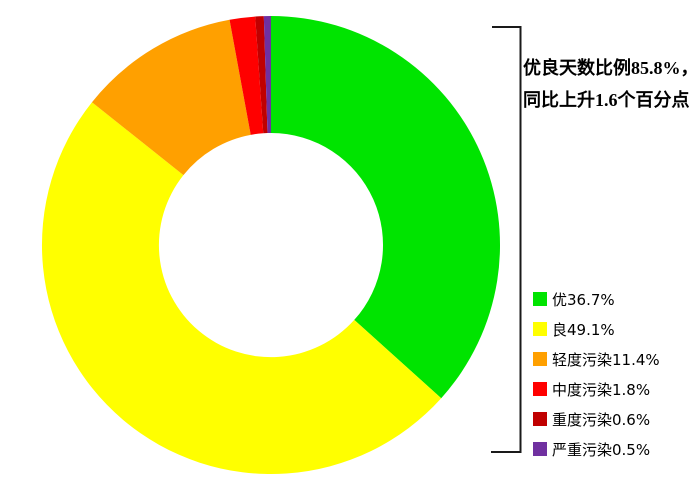 Image resolution: width=700 pixels, height=488 pixels. I want to click on legend-swatch-light-pollution, so click(540, 359).